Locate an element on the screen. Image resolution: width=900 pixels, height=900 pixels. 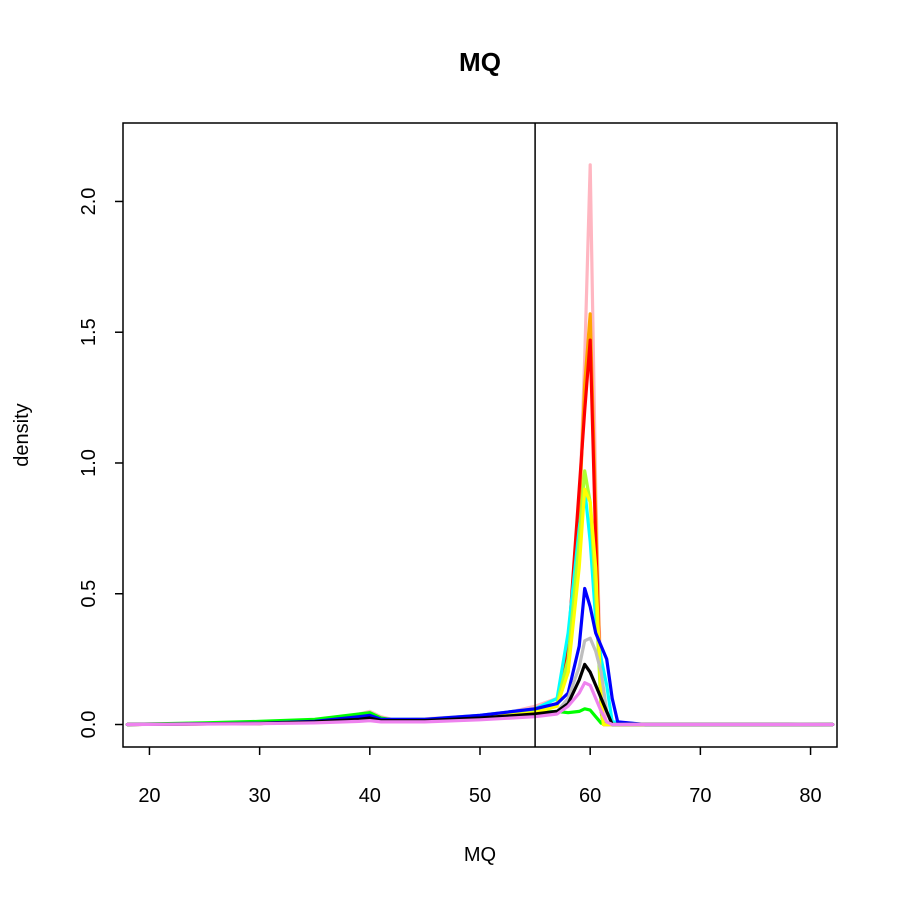
y-tick-label: 1.5 is located at coordinates (89, 332).